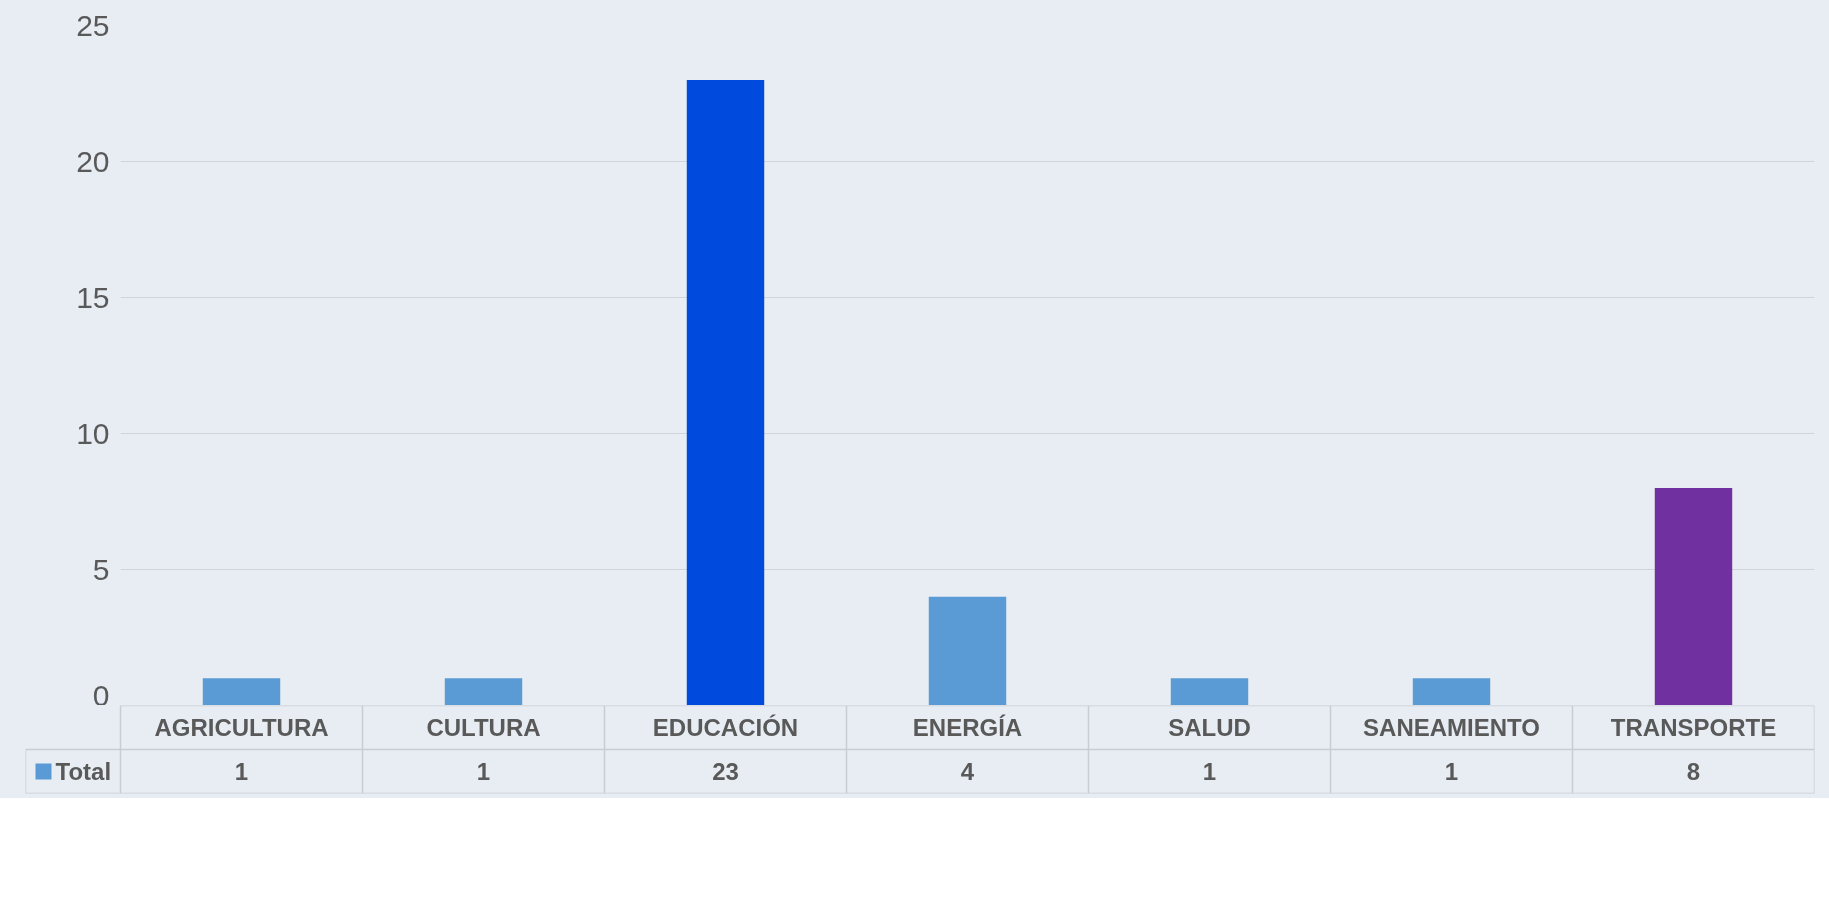 The height and width of the screenshot is (919, 1829). What do you see at coordinates (93, 25) in the screenshot?
I see `y-tick-label: 25` at bounding box center [93, 25].